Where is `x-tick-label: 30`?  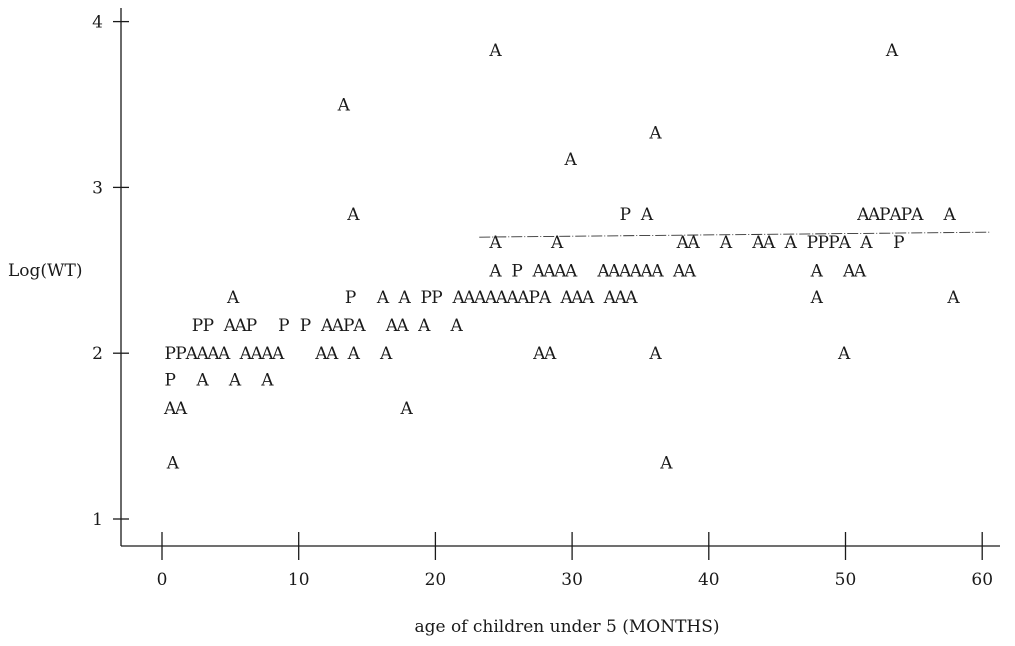
x-tick-label: 30 is located at coordinates (572, 580).